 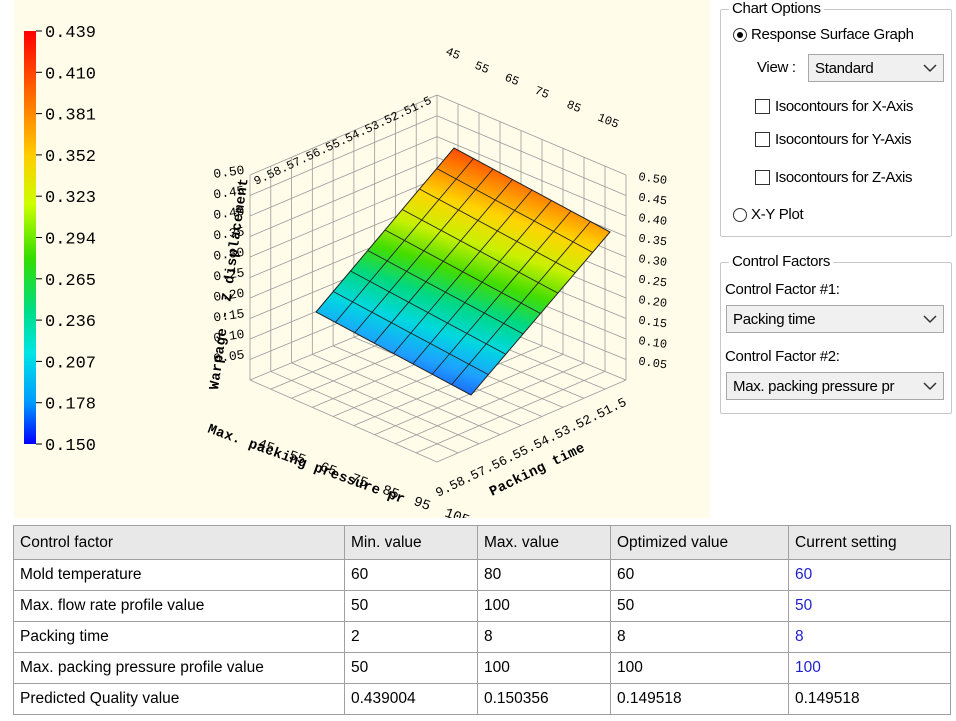 What do you see at coordinates (652, 241) in the screenshot?
I see `z-tick-label-right: 0.35` at bounding box center [652, 241].